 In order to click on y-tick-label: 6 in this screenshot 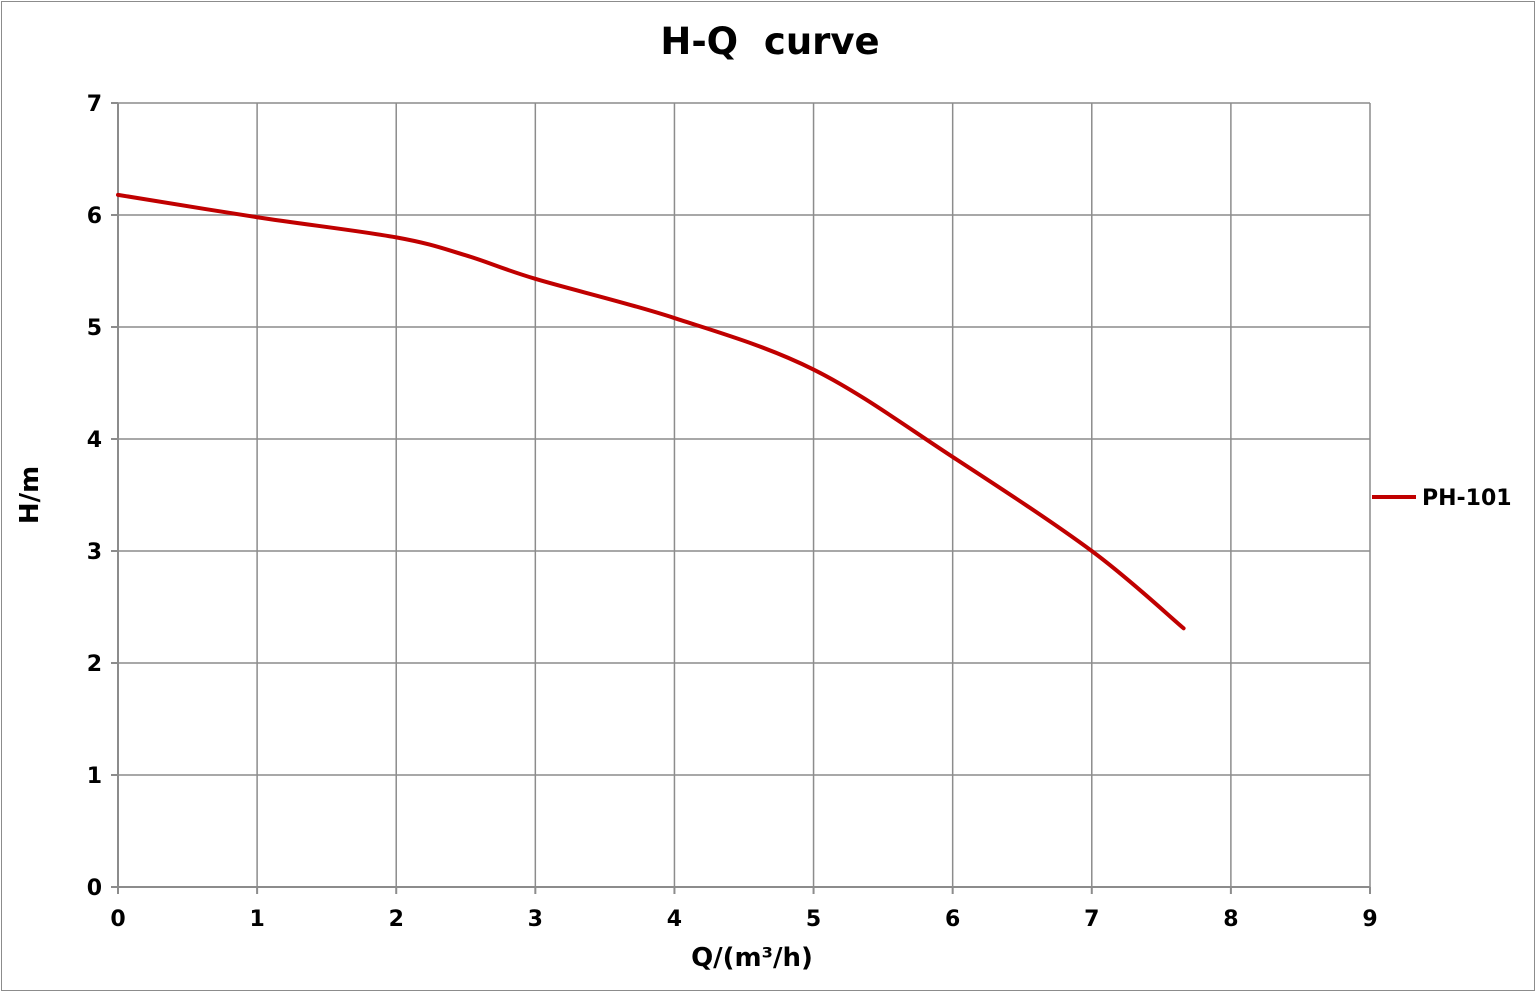, I will do `click(94, 216)`.